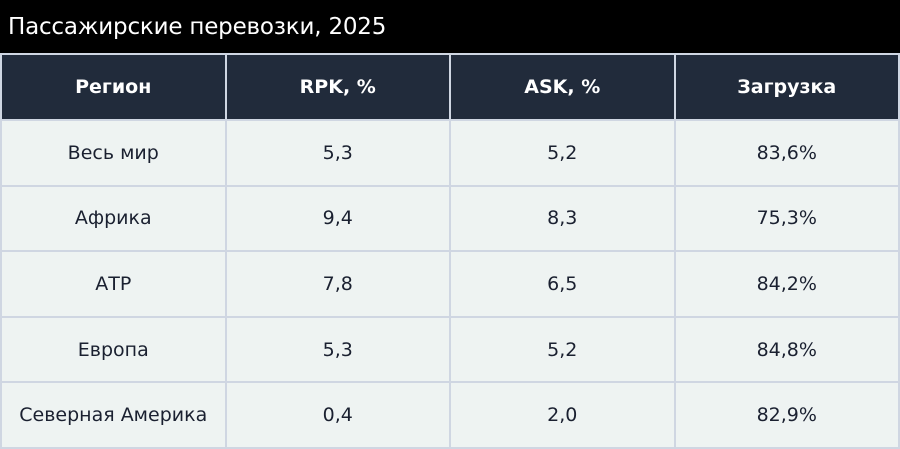 Image resolution: width=900 pixels, height=449 pixels. Describe the element at coordinates (562, 218) in the screenshot. I see `cell-ask: 8,3` at that location.